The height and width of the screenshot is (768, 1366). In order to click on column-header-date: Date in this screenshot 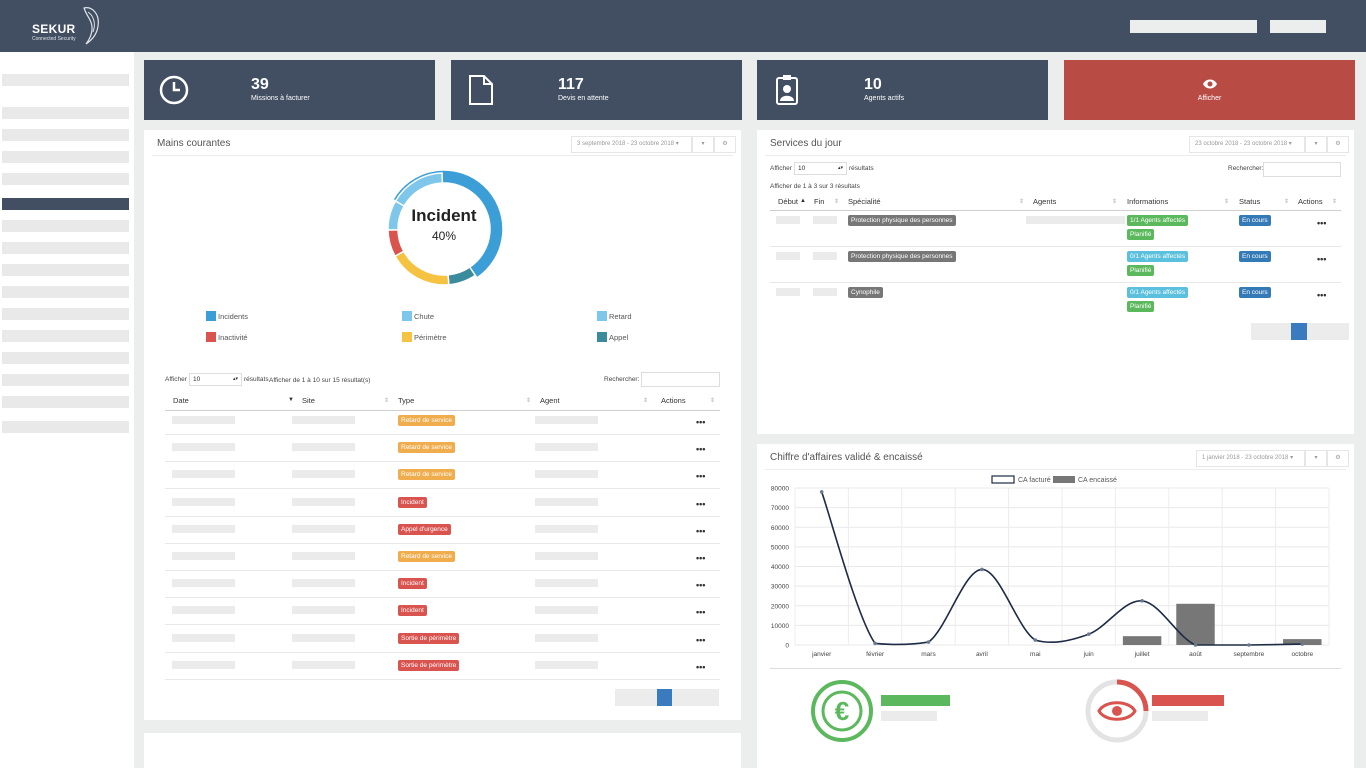, I will do `click(181, 400)`.